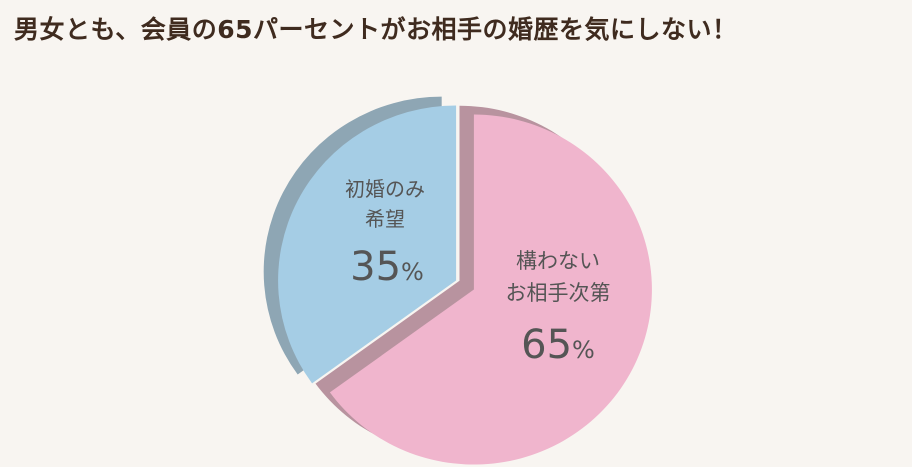 This screenshot has width=912, height=467. I want to click on slice-value-label: 65%, so click(558, 345).